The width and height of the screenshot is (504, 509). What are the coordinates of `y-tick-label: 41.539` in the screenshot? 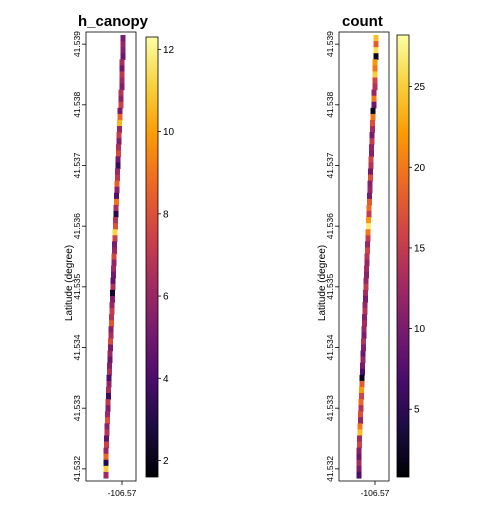 It's located at (330, 44).